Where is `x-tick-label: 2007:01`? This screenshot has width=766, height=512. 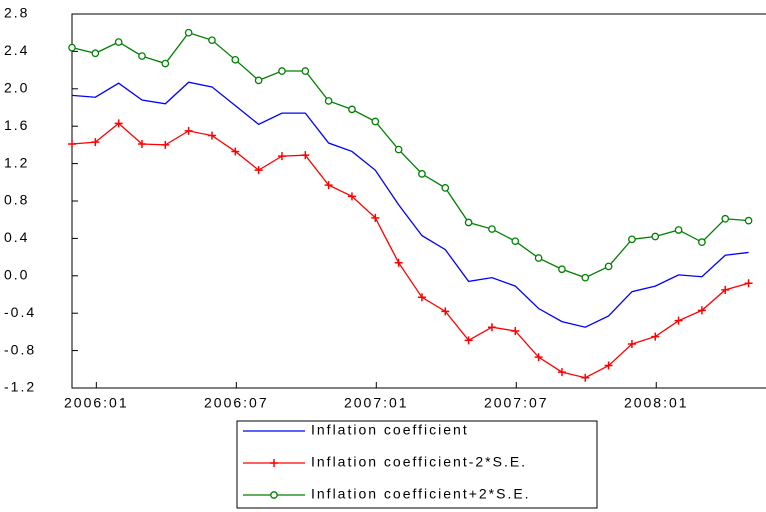
x-tick-label: 2007:01 is located at coordinates (376, 403).